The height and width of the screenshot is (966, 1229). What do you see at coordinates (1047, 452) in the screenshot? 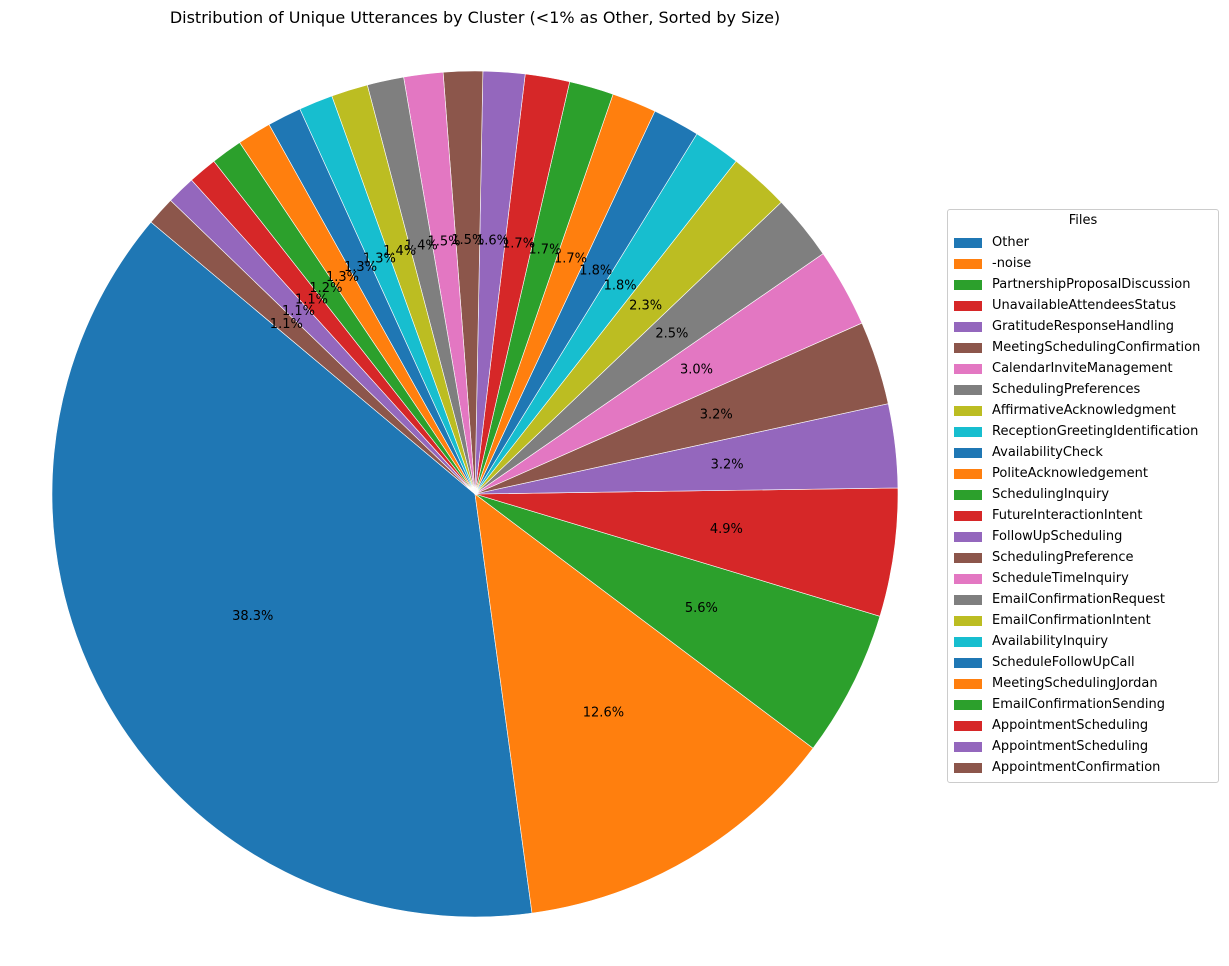
I see `legend-label: AvailabilityCheck` at bounding box center [1047, 452].